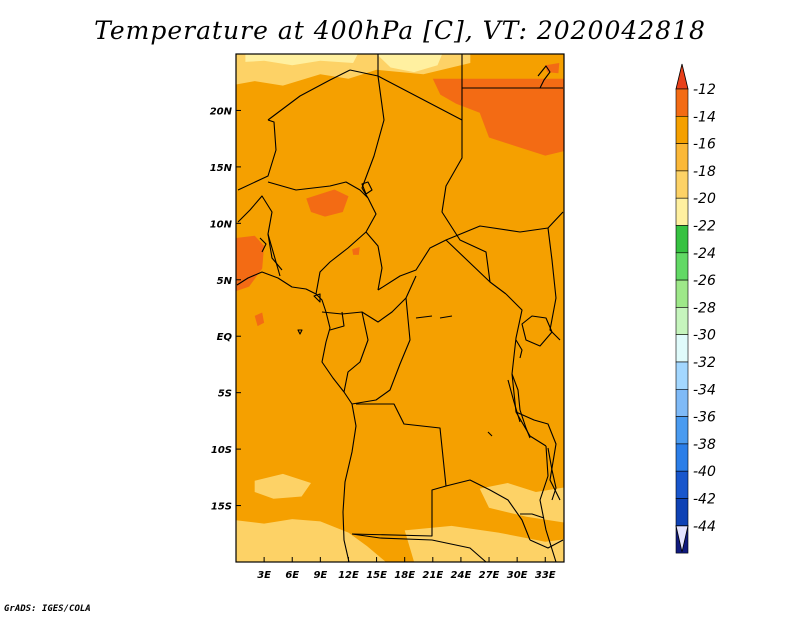 The image size is (800, 618). What do you see at coordinates (376, 575) in the screenshot?
I see `x-tick-label: 15E` at bounding box center [376, 575].